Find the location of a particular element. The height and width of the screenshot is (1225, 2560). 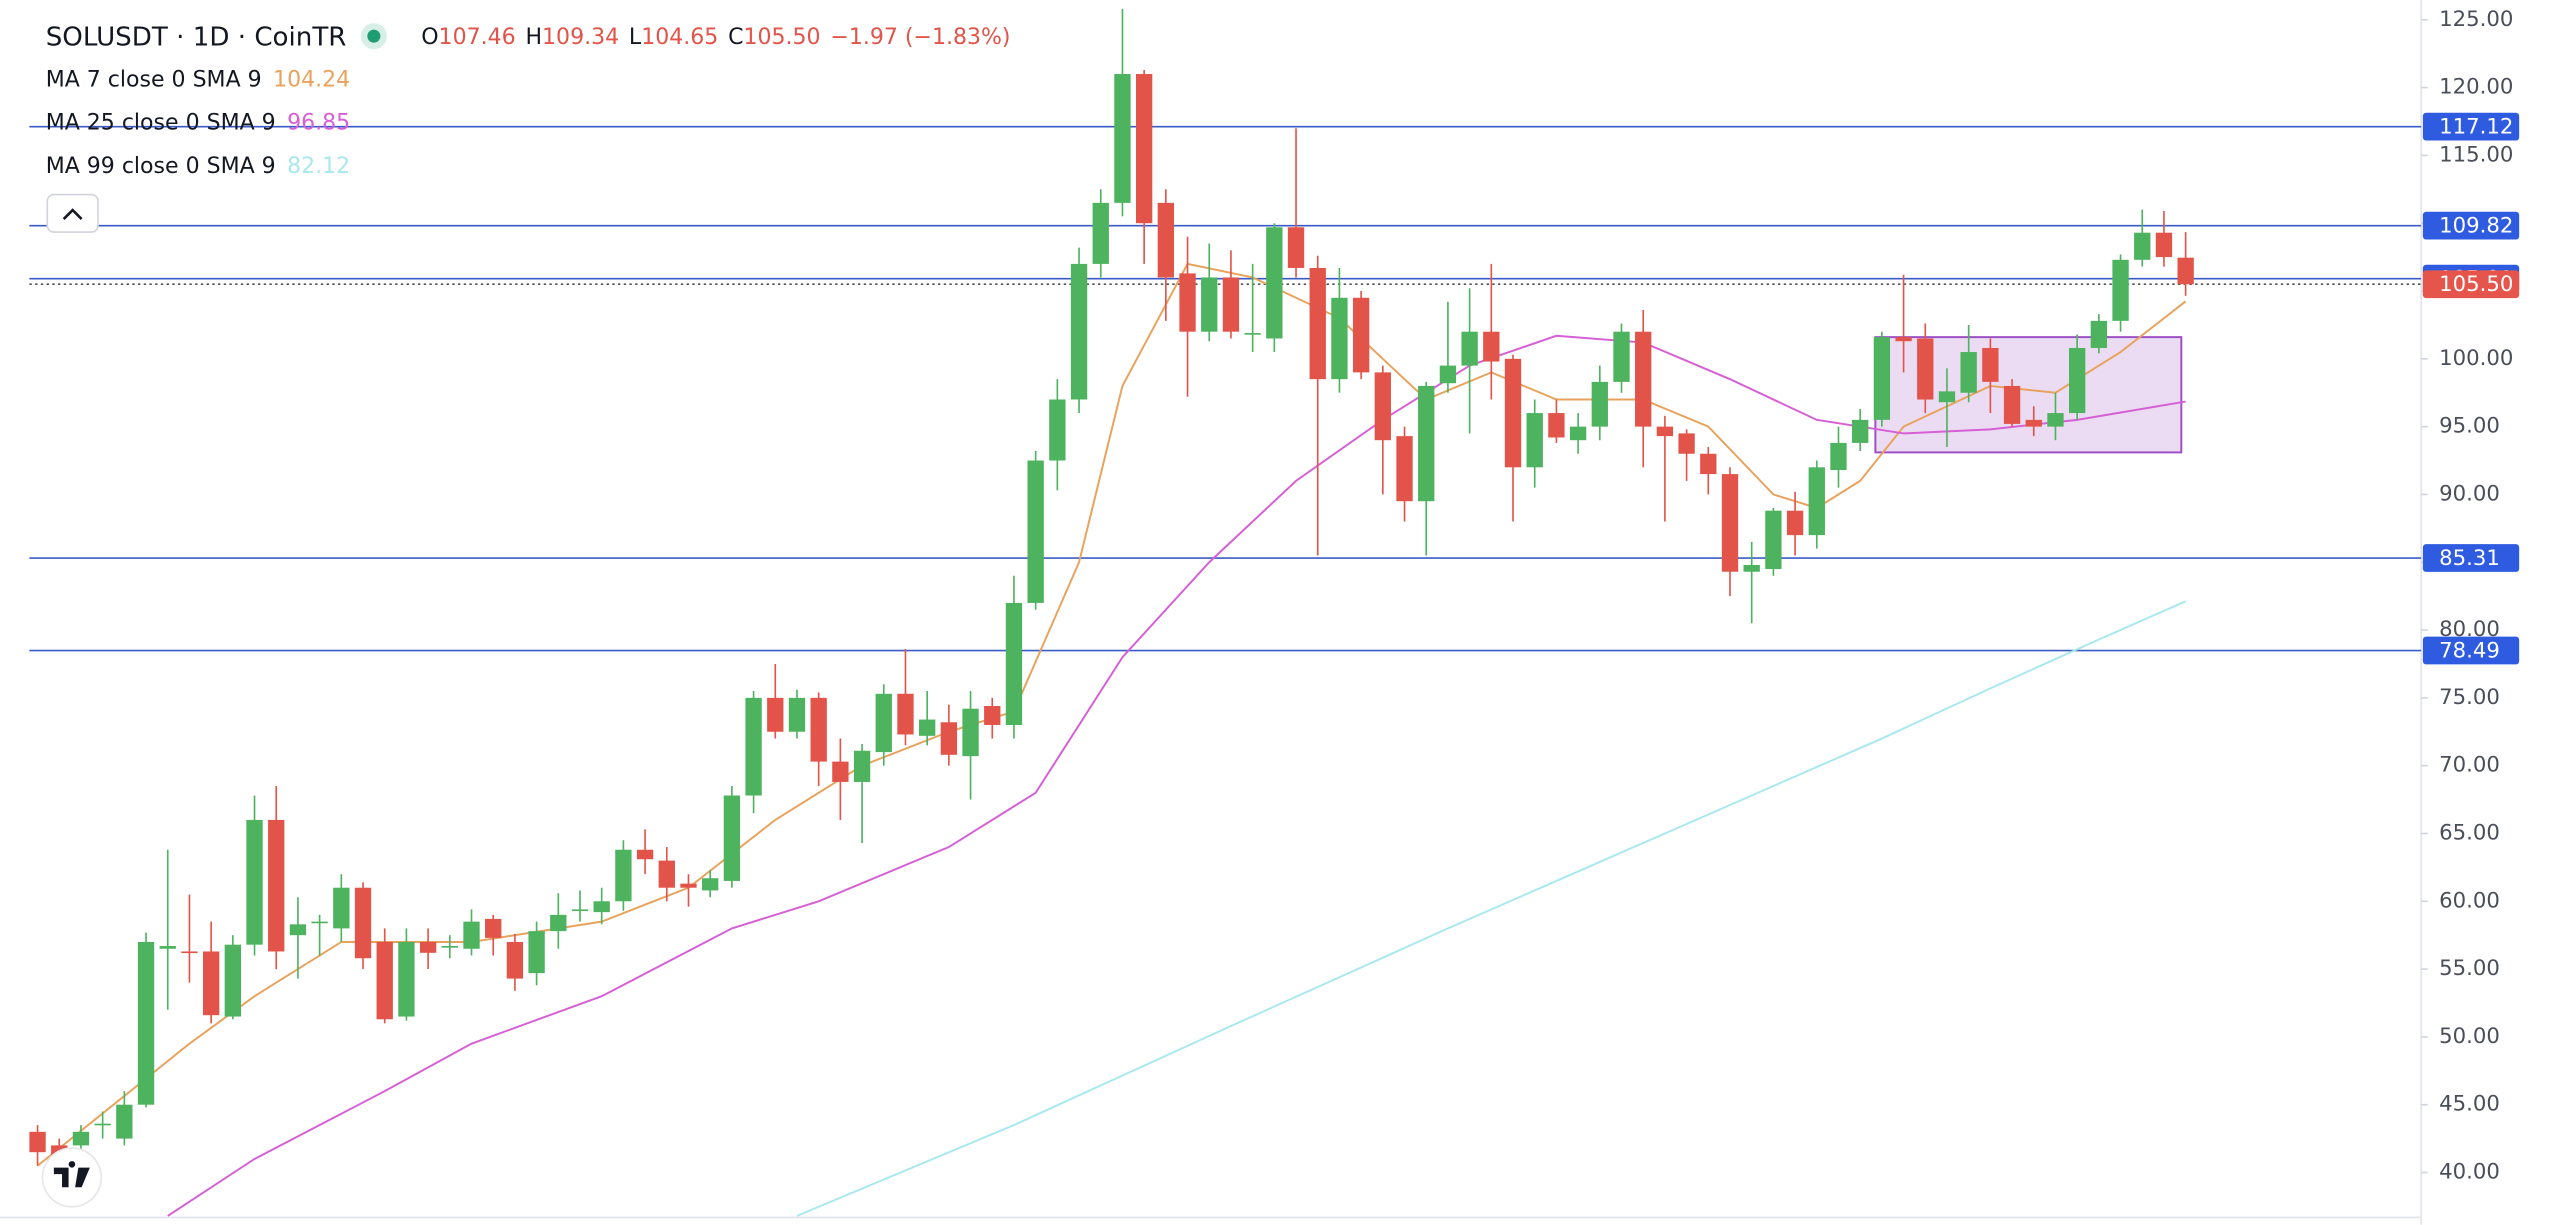

logo-circle is located at coordinates (72, 1177).